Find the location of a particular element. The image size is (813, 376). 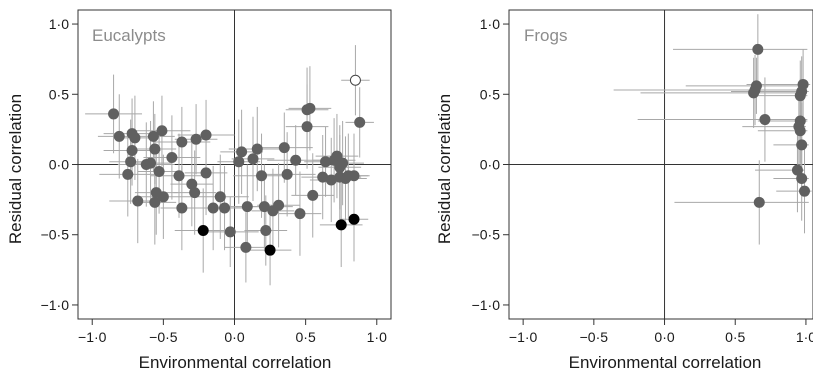

panel-title: Eucalypts is located at coordinates (129, 35).